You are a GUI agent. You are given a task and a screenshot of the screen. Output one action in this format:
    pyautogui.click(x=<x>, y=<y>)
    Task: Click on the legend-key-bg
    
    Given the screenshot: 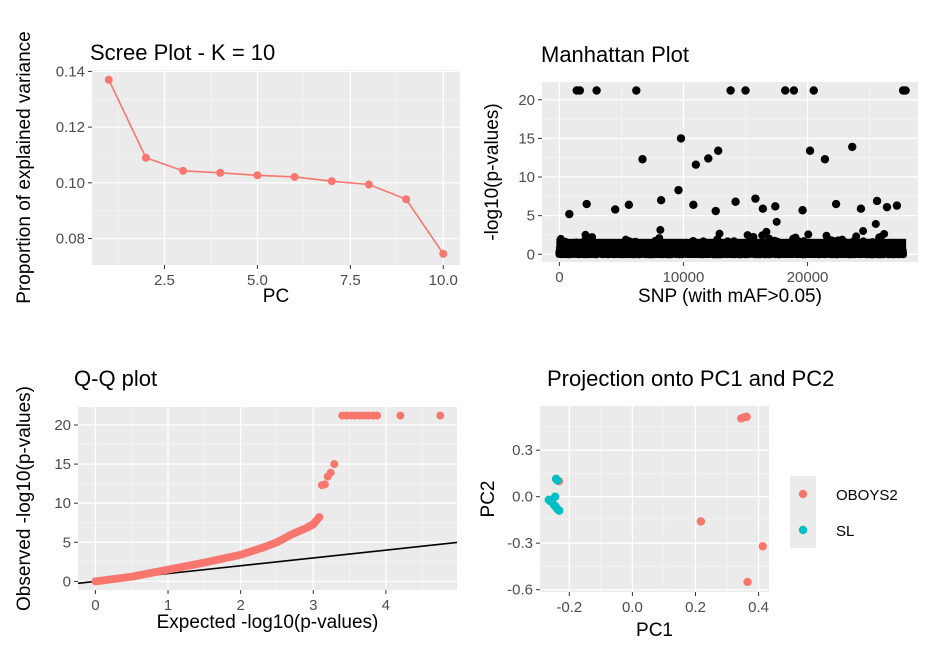 What is the action you would take?
    pyautogui.click(x=803, y=512)
    